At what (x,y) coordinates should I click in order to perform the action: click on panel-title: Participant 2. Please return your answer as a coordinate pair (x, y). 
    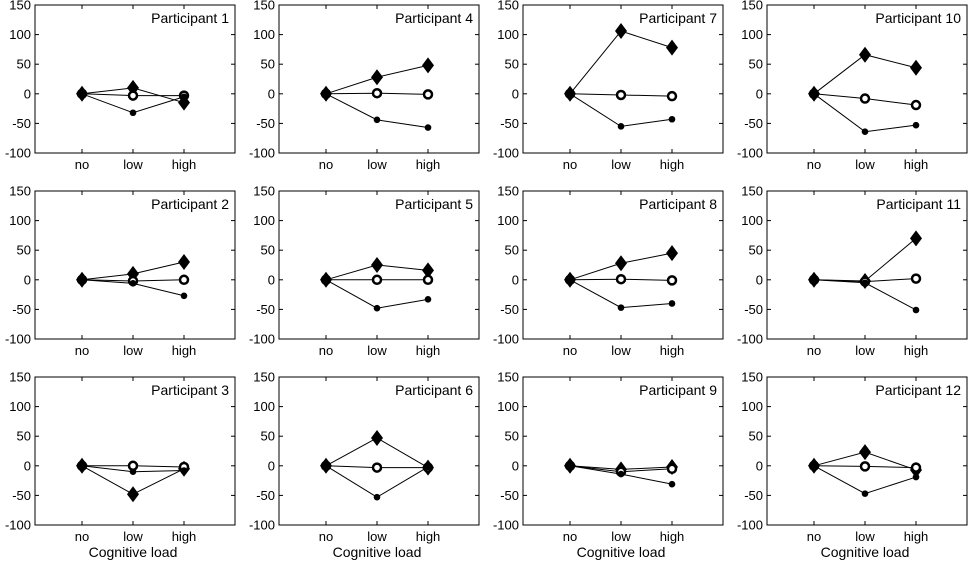
    Looking at the image, I should click on (190, 204).